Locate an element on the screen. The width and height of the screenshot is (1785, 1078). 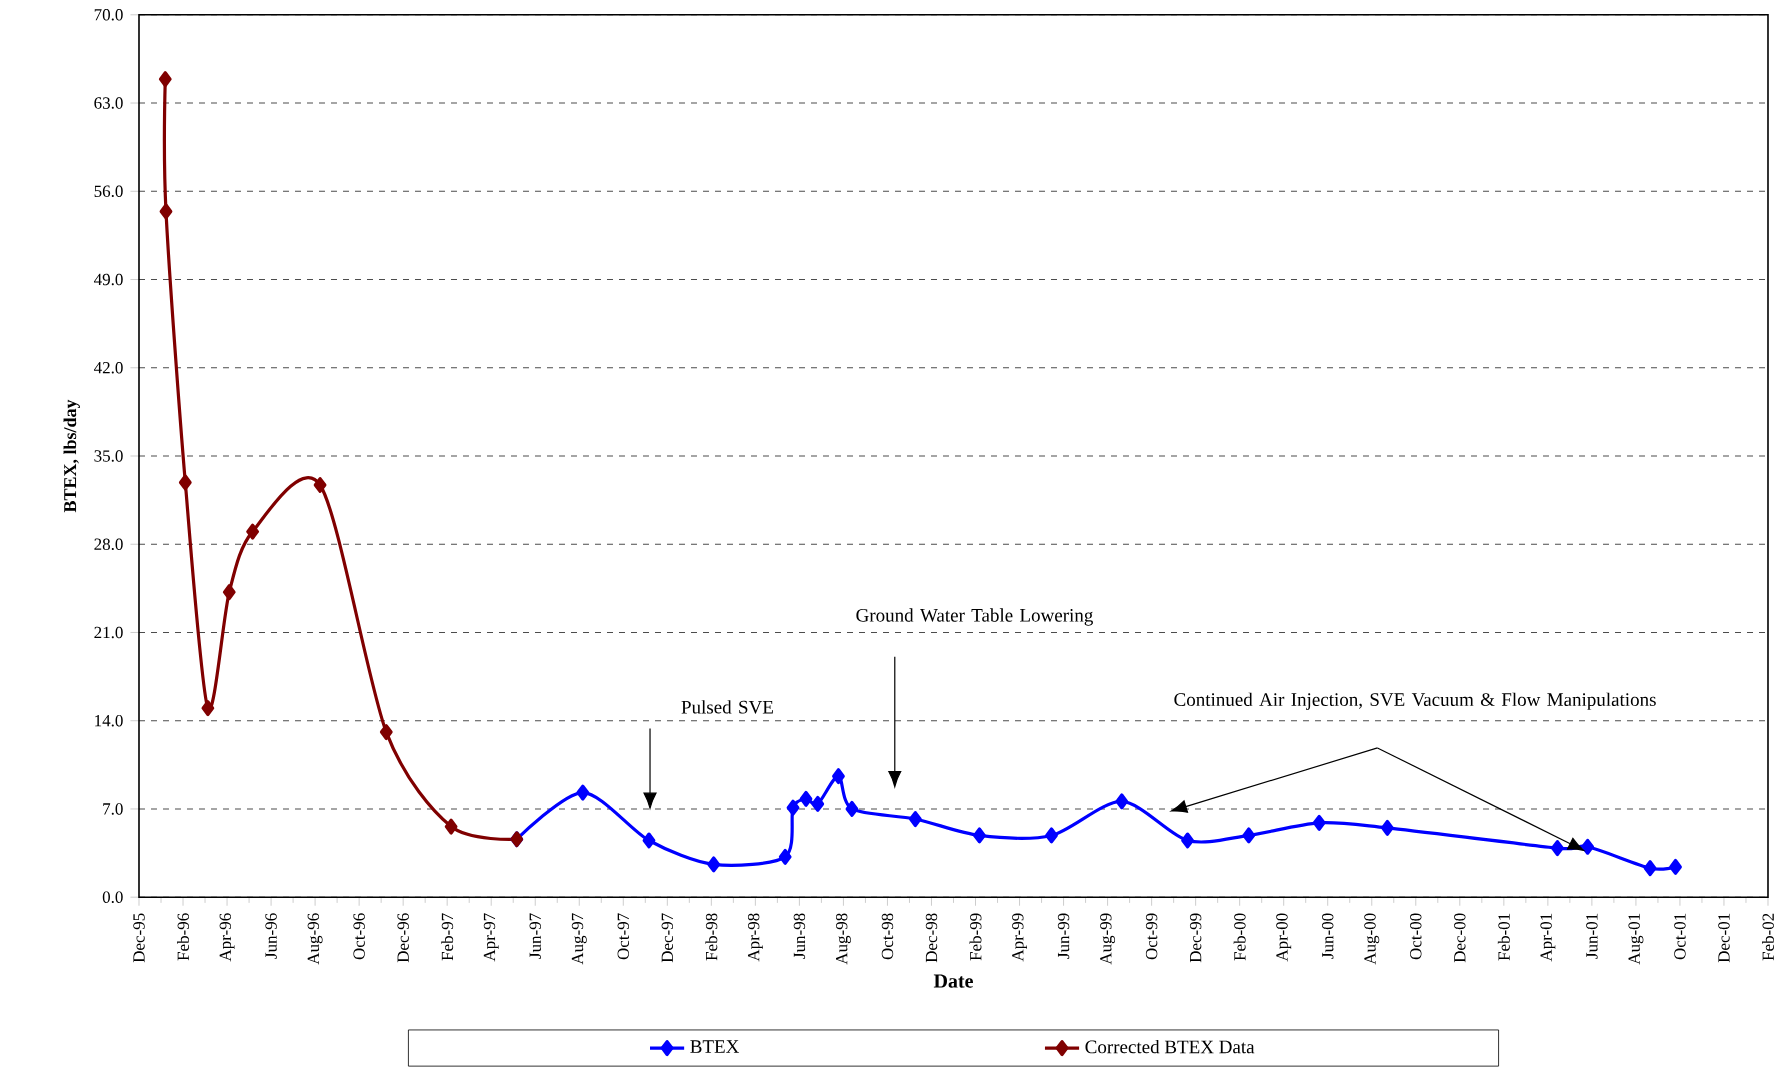
y-tick-label: 7.0 is located at coordinates (113, 809).